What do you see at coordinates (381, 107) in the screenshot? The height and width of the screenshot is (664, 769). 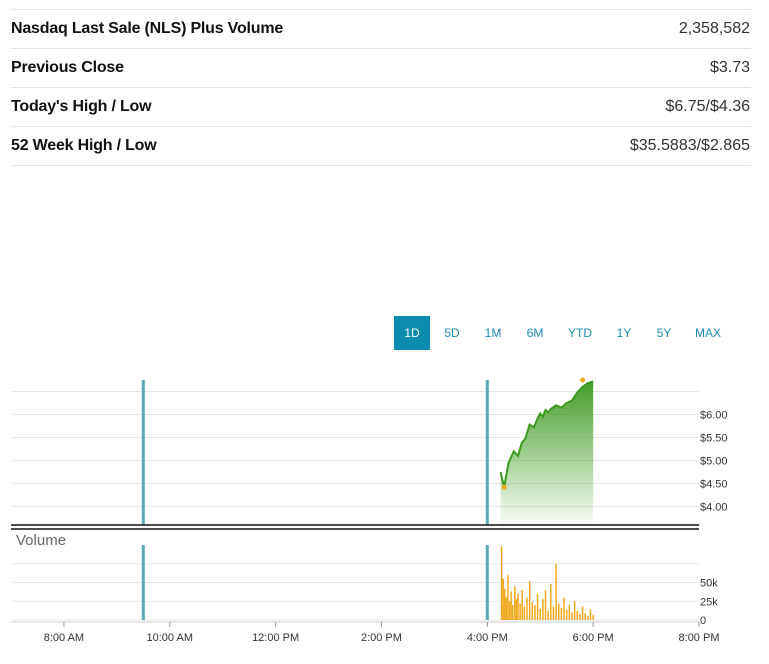 I see `stat-row-todays-high-low: Today's High / Low $6.75/$4.36` at bounding box center [381, 107].